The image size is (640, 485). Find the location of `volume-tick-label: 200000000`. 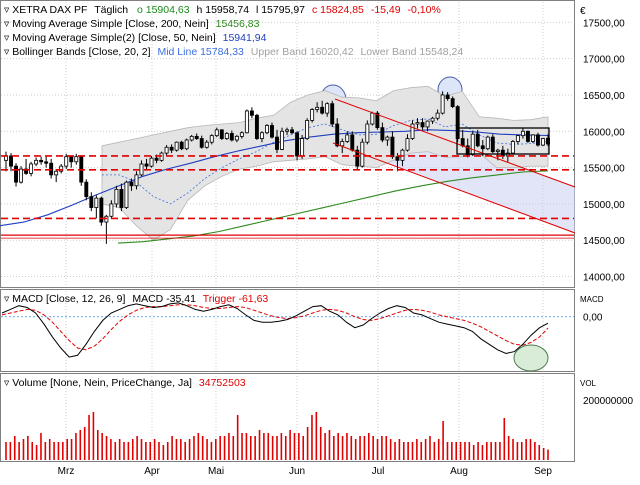

volume-tick-label: 200000000 is located at coordinates (608, 401).